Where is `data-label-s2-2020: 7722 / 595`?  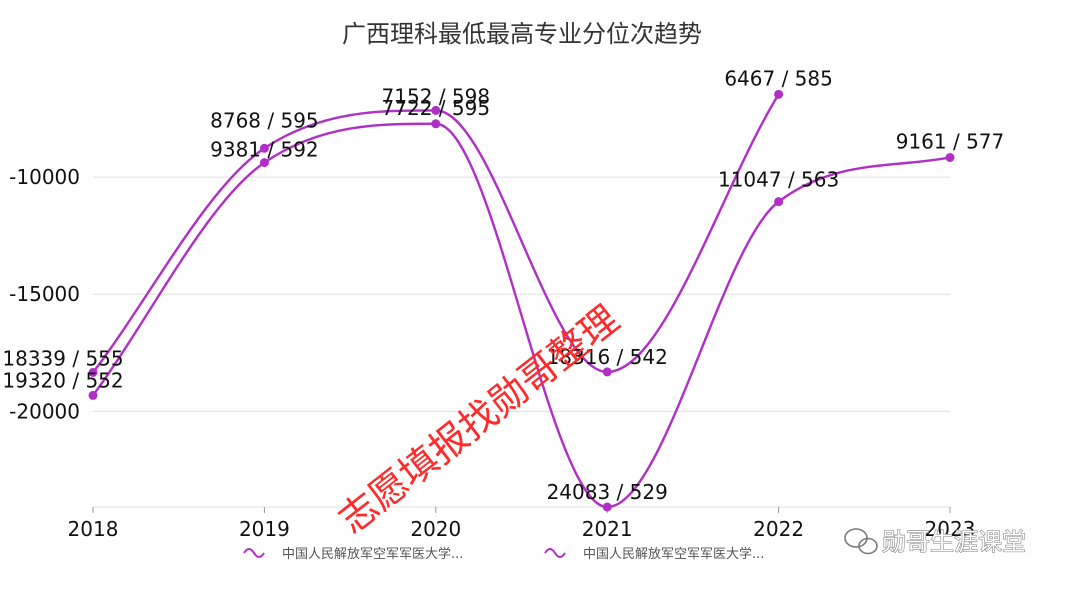
data-label-s2-2020: 7722 / 595 is located at coordinates (436, 108).